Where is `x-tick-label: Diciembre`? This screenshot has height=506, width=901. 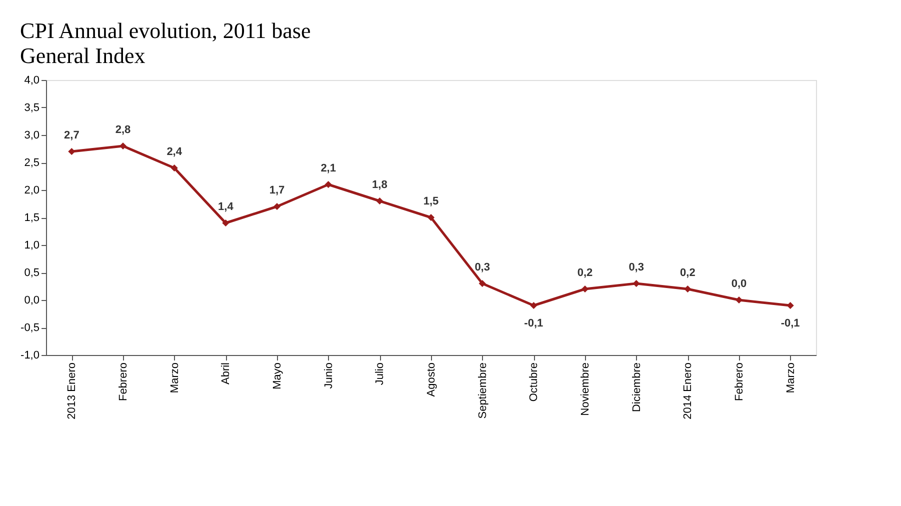
x-tick-label: Diciembre is located at coordinates (636, 387).